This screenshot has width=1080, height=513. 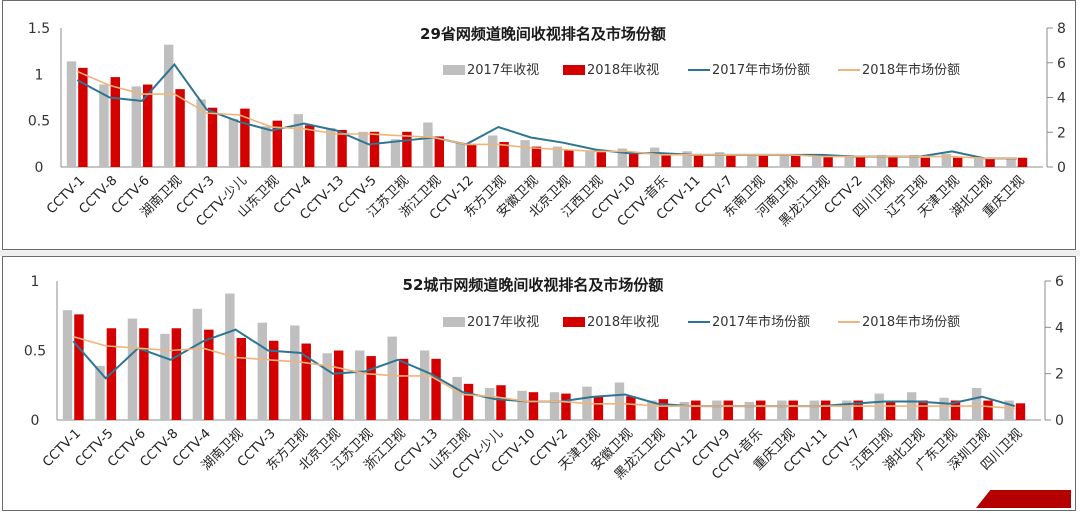 What do you see at coordinates (503, 70) in the screenshot?
I see `legend-label: 2017年收视` at bounding box center [503, 70].